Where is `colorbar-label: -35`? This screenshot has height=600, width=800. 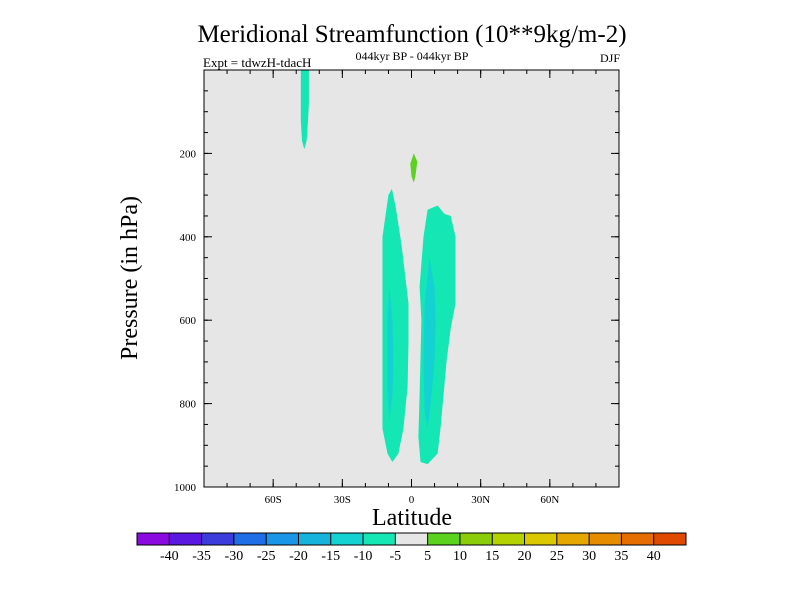
colorbar-label: -35 is located at coordinates (201, 556).